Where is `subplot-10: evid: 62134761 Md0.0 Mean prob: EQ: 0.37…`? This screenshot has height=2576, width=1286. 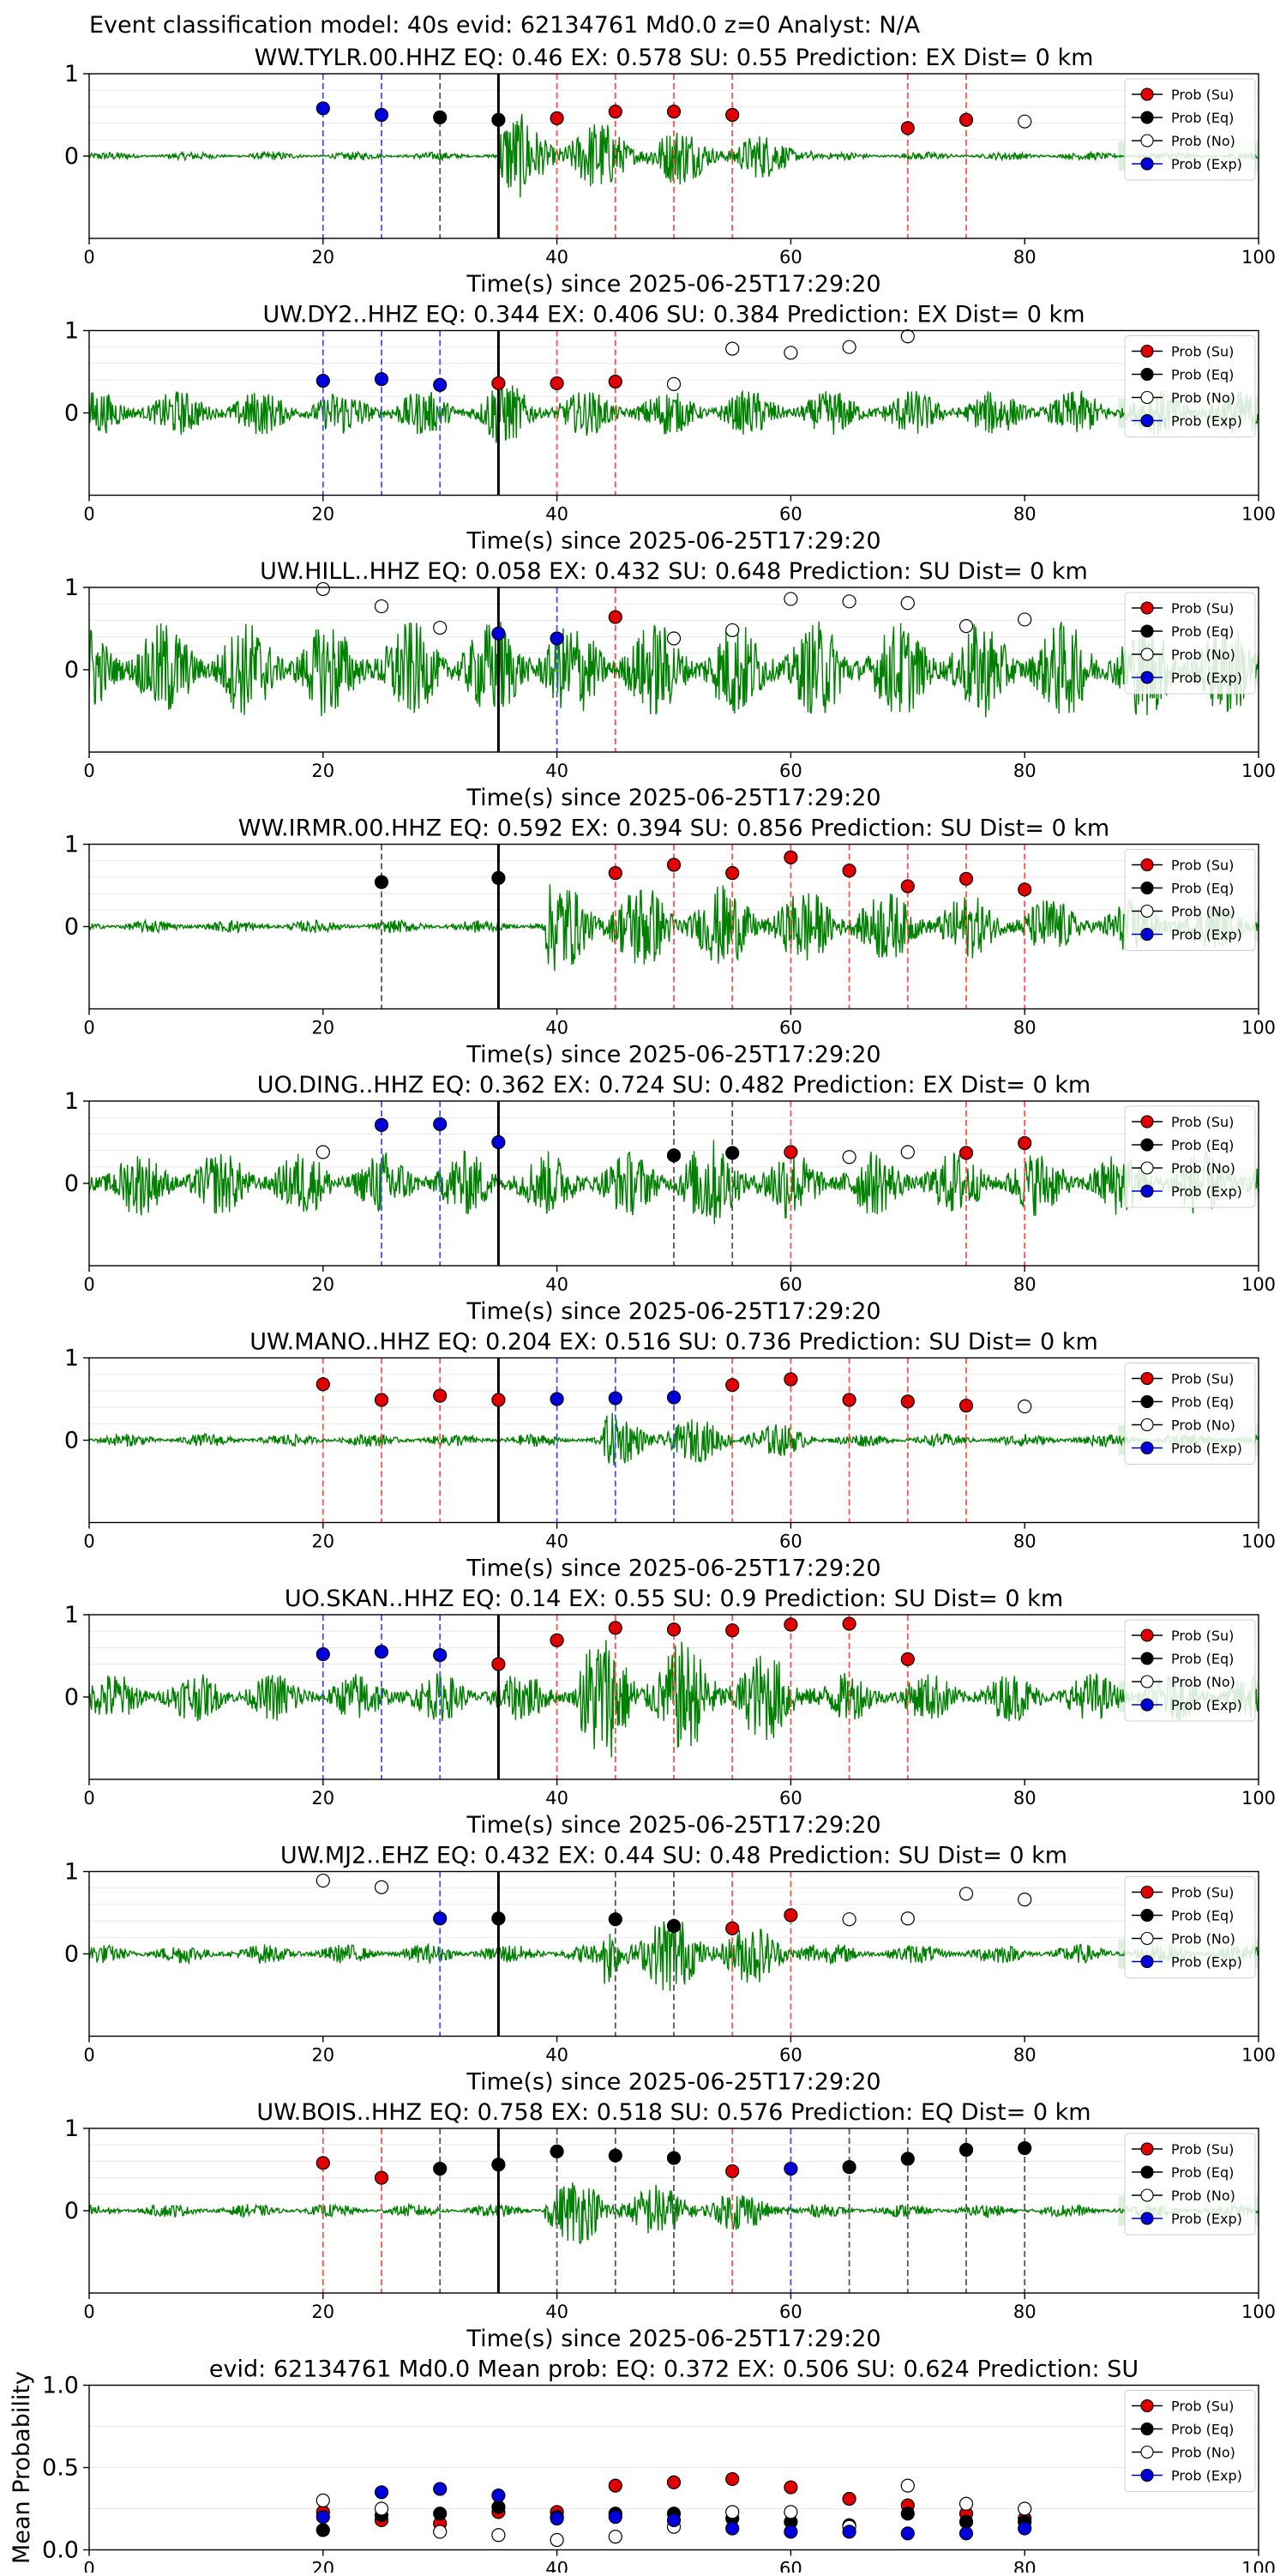
subplot-10: evid: 62134761 Md0.0 Mean prob: EQ: 0.37… is located at coordinates (642, 2466).